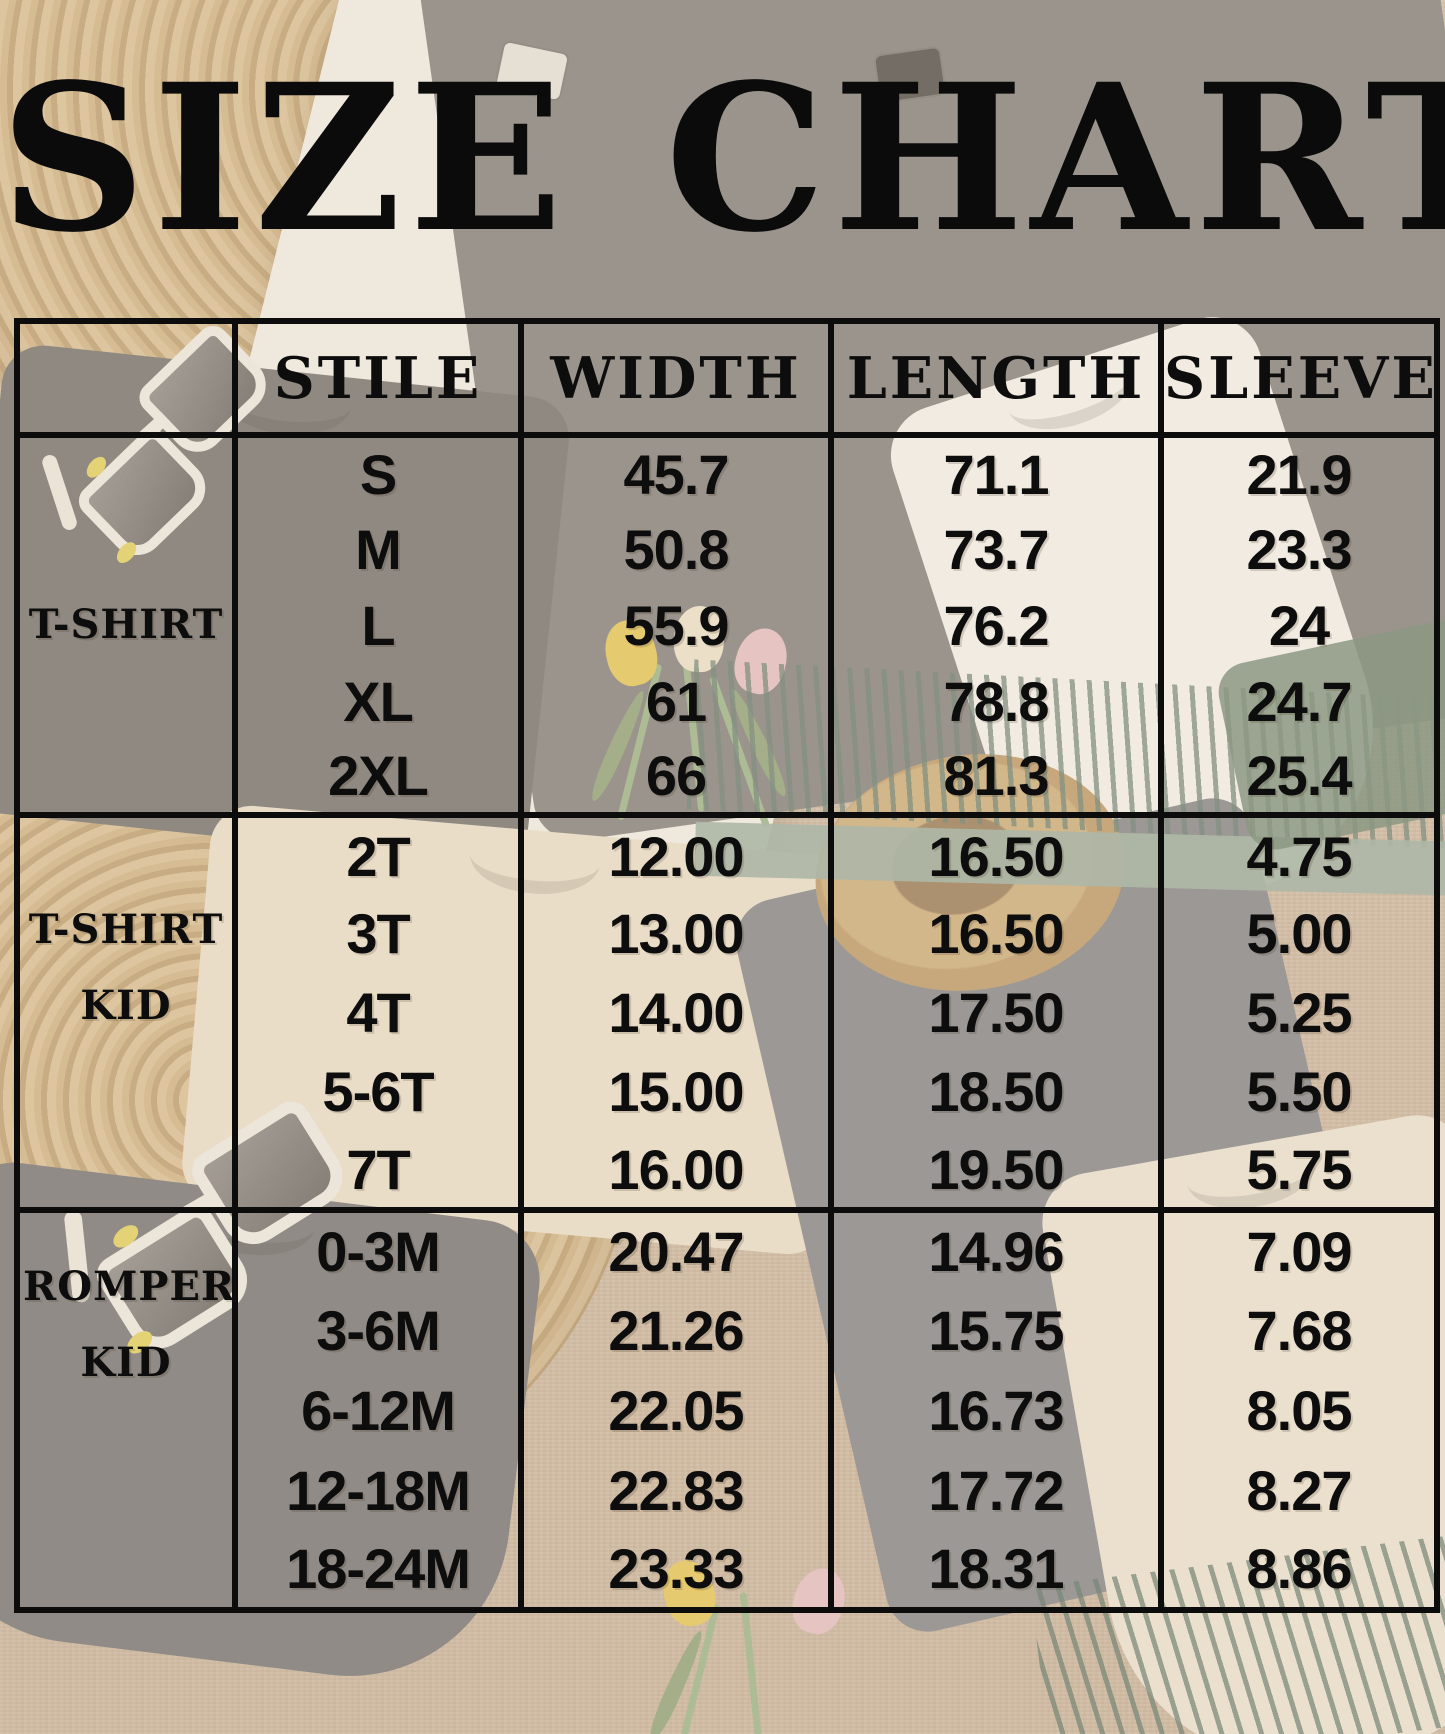  Describe the element at coordinates (1297, 549) in the screenshot. I see `sleeve-cell: 23.3` at that location.